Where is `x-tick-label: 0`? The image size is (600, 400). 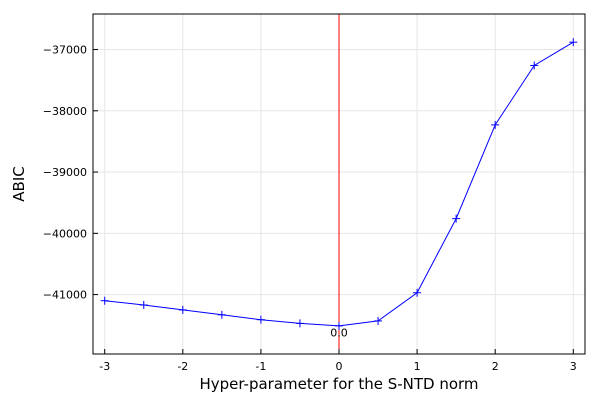 x-tick-label: 0 is located at coordinates (339, 366).